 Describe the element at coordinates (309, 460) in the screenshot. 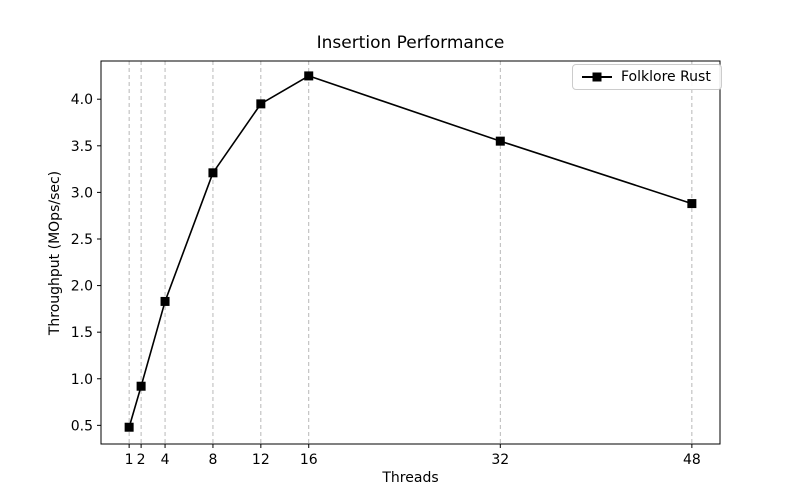

I see `x-tick-label: 16` at that location.